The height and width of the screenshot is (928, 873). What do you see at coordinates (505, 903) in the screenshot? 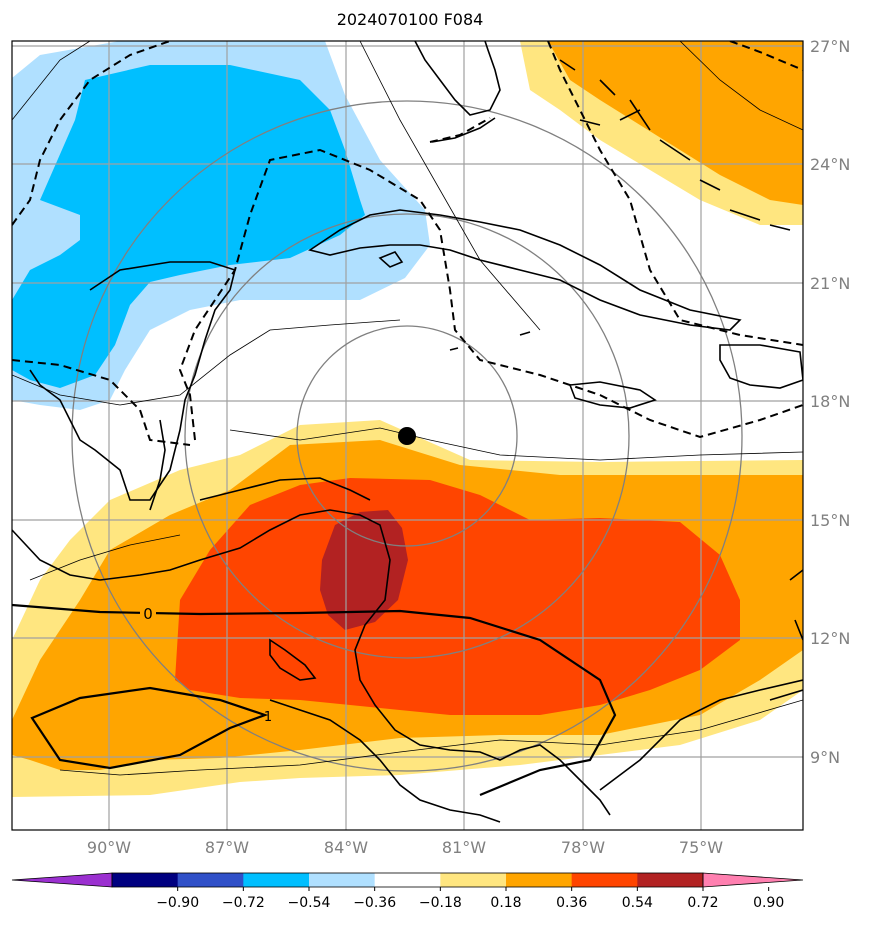
I see `colorbar-tick-label: 0.18` at bounding box center [505, 903].